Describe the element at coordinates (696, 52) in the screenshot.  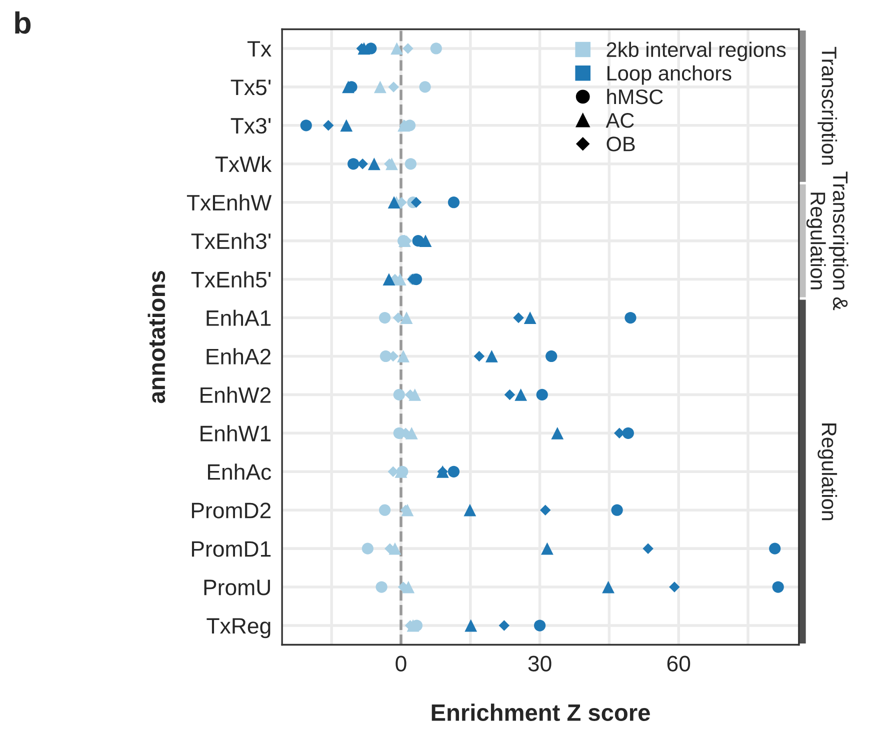
I see `legend-label: 2kb interval regions` at that location.